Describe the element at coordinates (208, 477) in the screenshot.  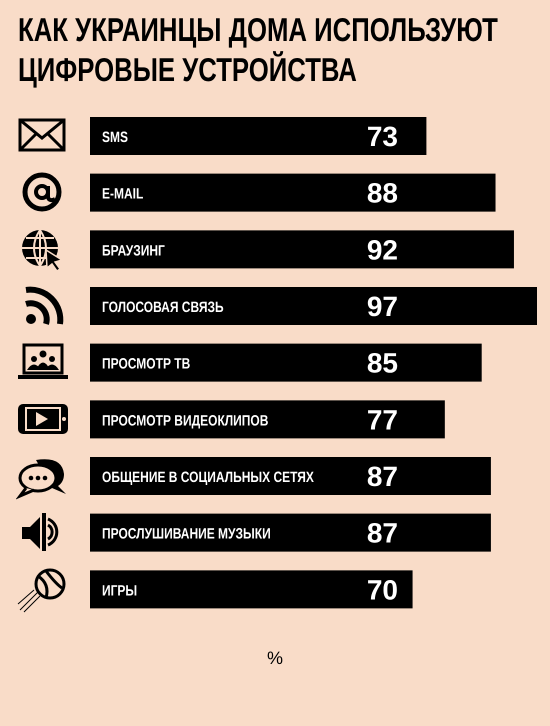
I see `y-tick-label: ОБЩЕНИЕ В СОЦИАЛЬНЫХ СЕТЯХ` at that location.